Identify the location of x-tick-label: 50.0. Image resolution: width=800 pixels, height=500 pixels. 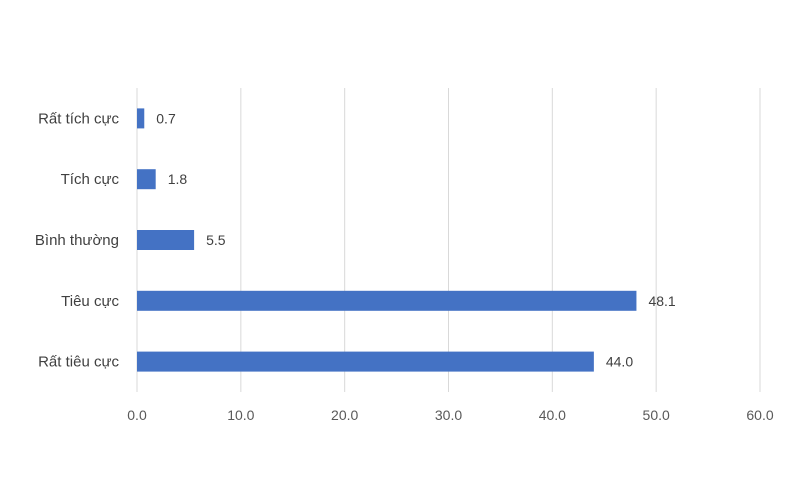
(656, 415).